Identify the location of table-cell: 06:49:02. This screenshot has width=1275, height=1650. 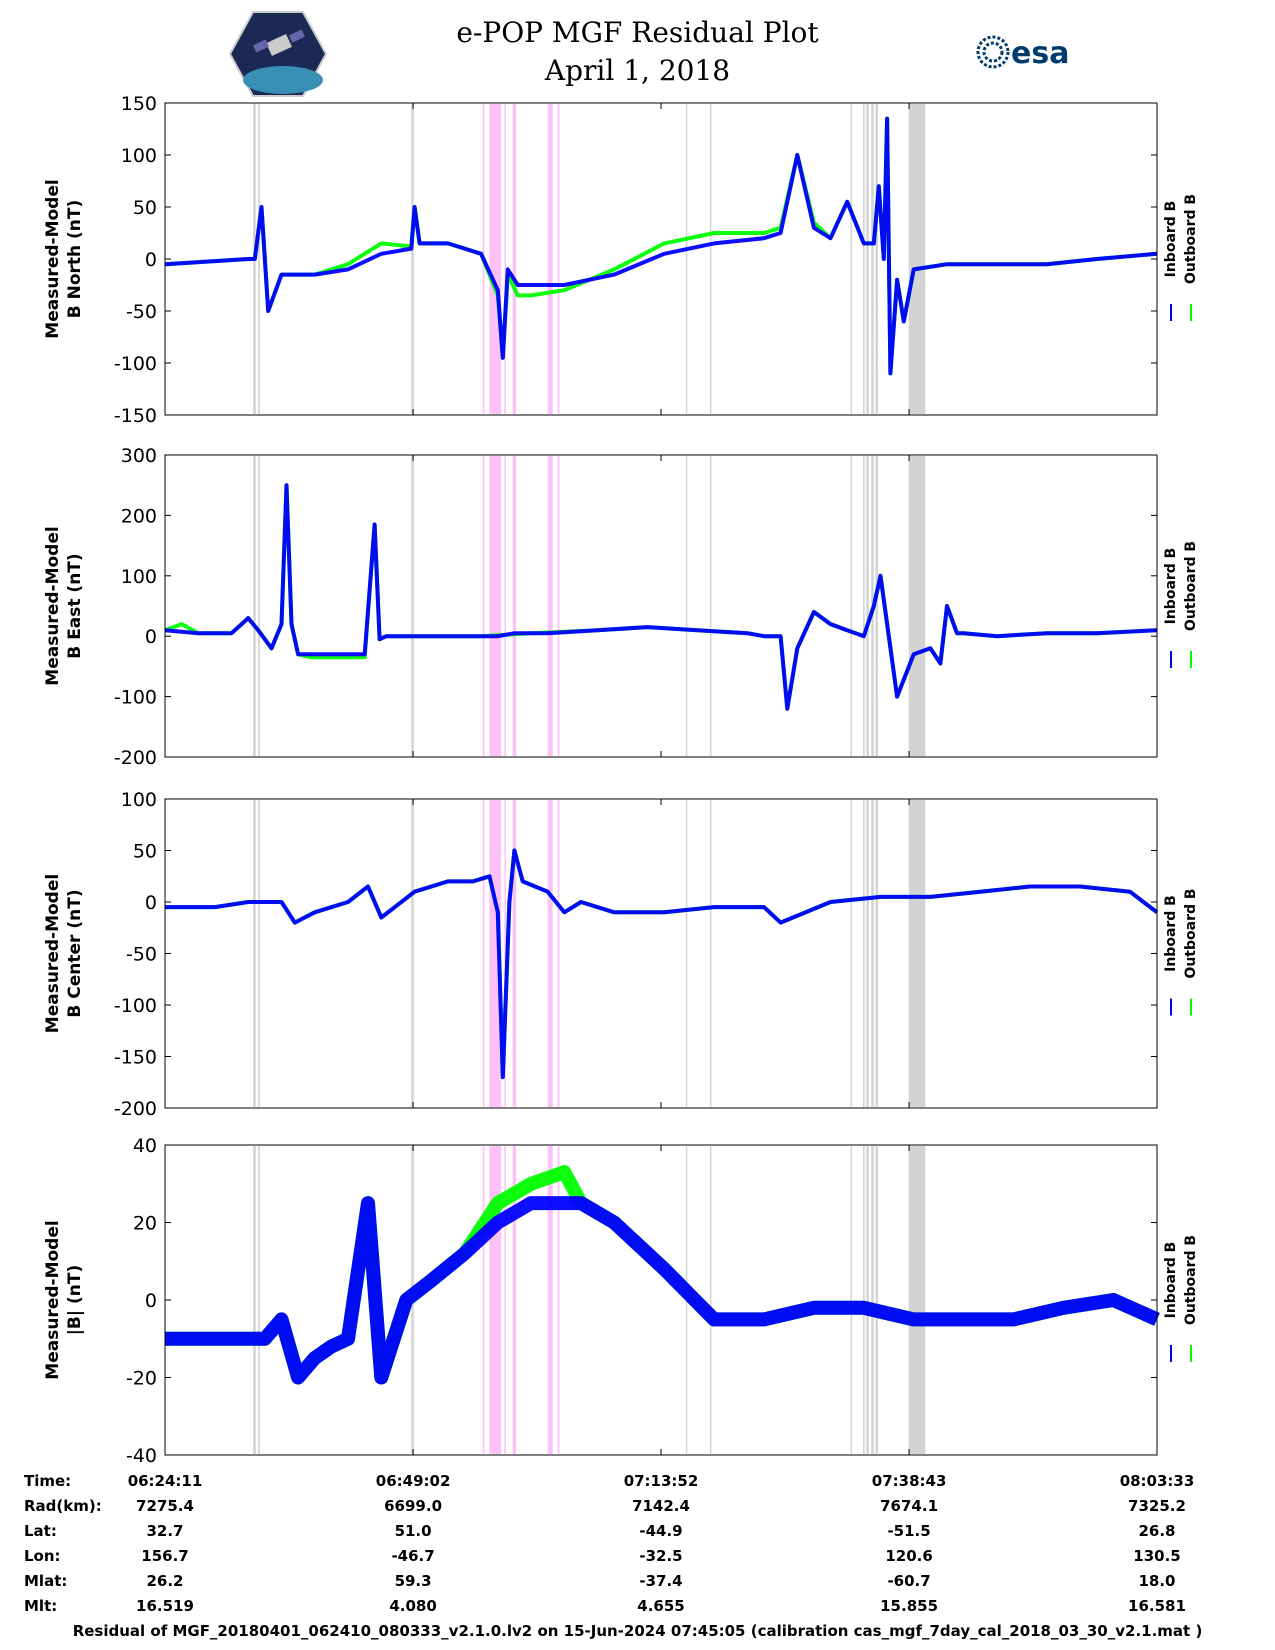
(413, 1481).